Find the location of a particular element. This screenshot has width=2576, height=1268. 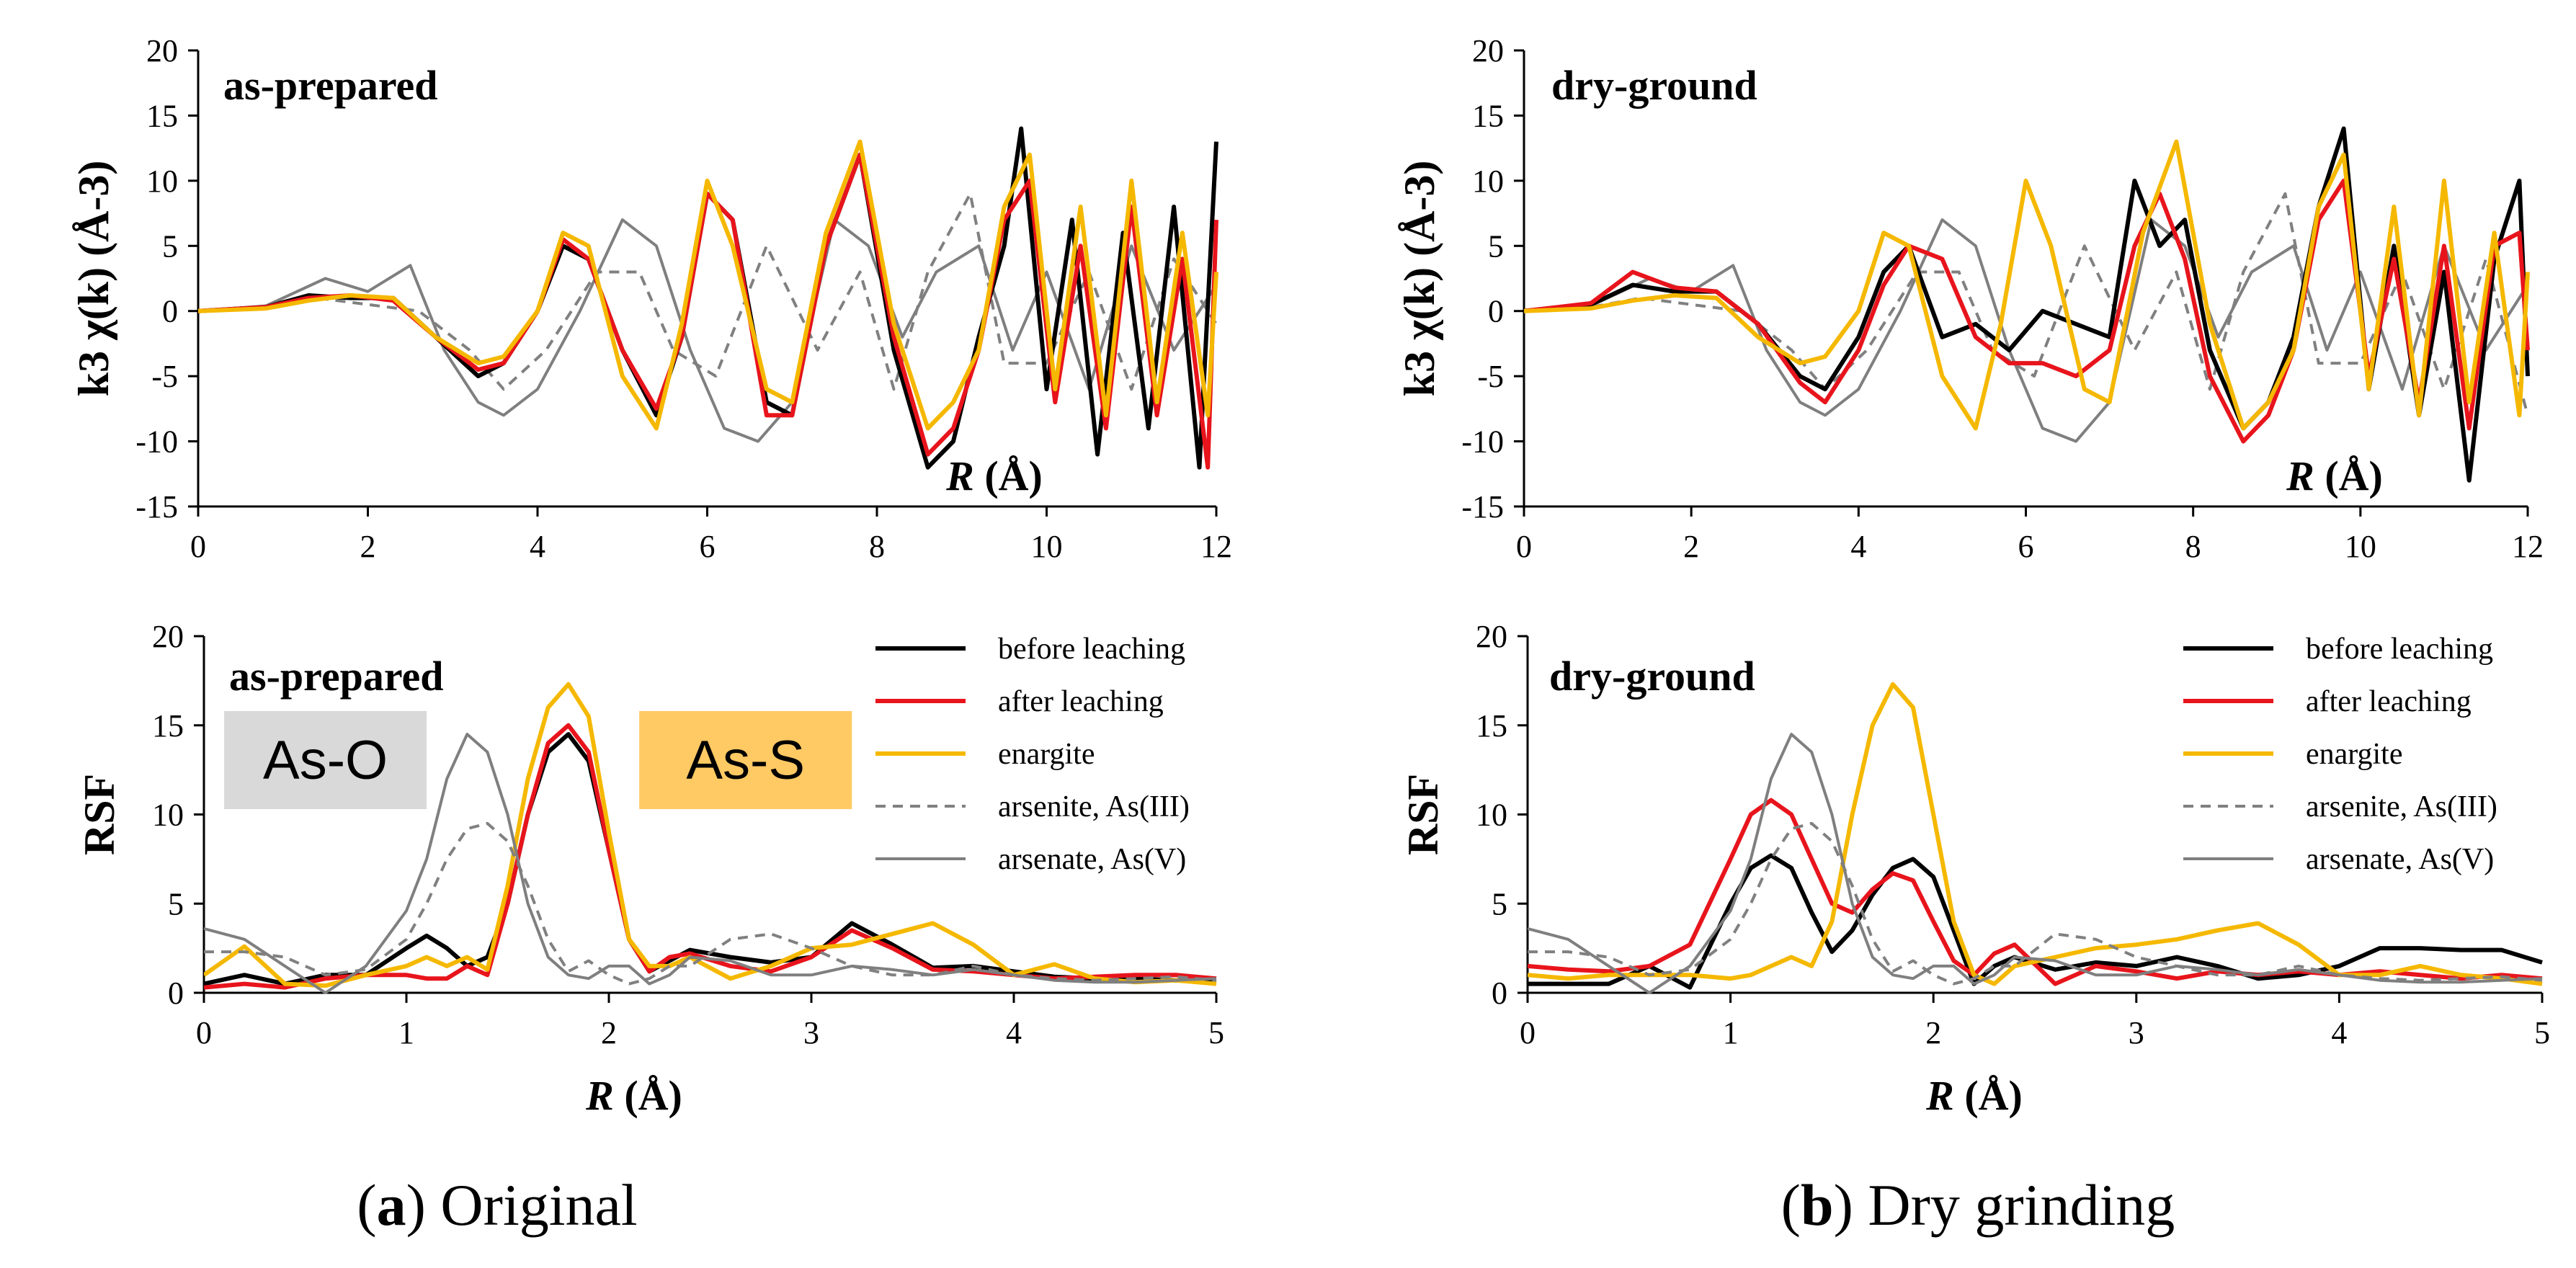

region-label-0: As-O is located at coordinates (325, 760).